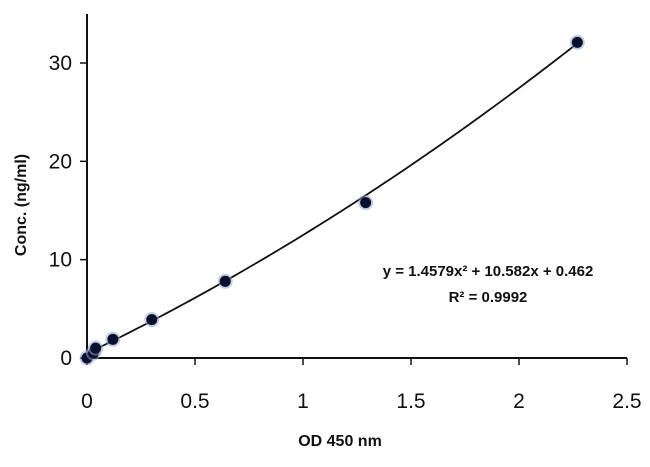  What do you see at coordinates (60, 161) in the screenshot?
I see `y-tick-label: 20` at bounding box center [60, 161].